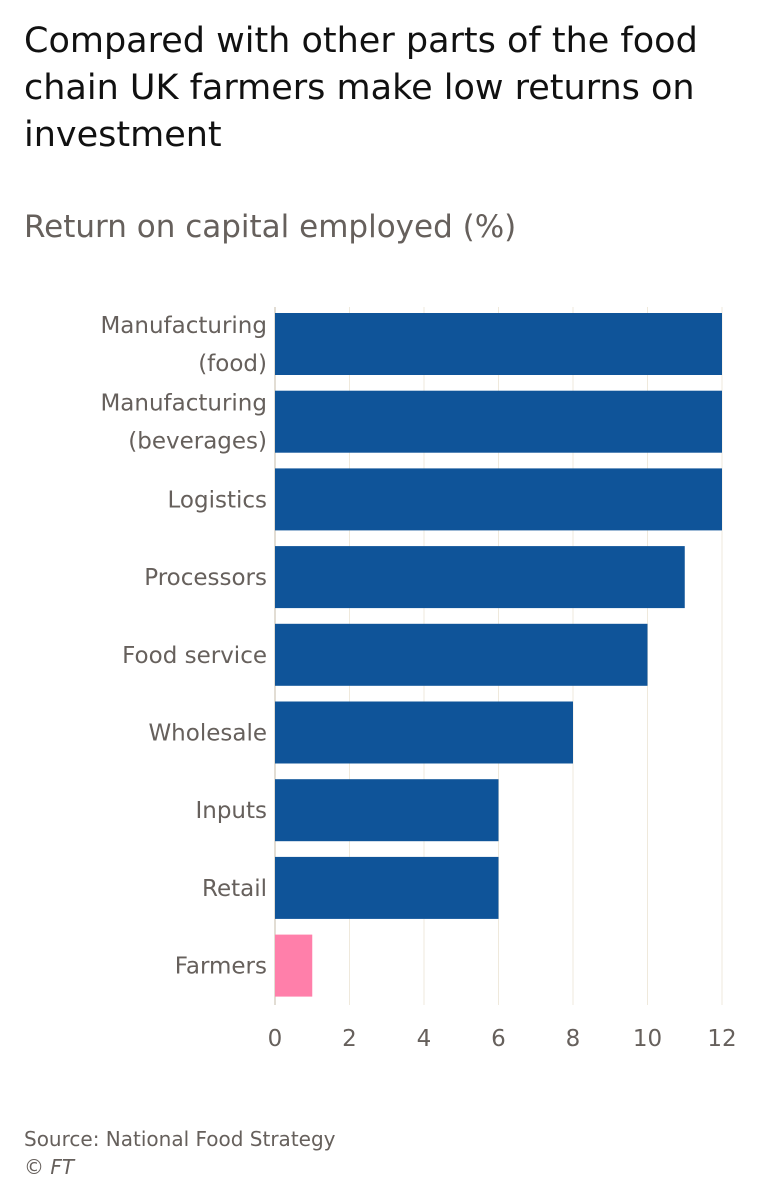 Image resolution: width=759 pixels, height=1200 pixels. Describe the element at coordinates (234, 889) in the screenshot. I see `category-label: Retail` at that location.